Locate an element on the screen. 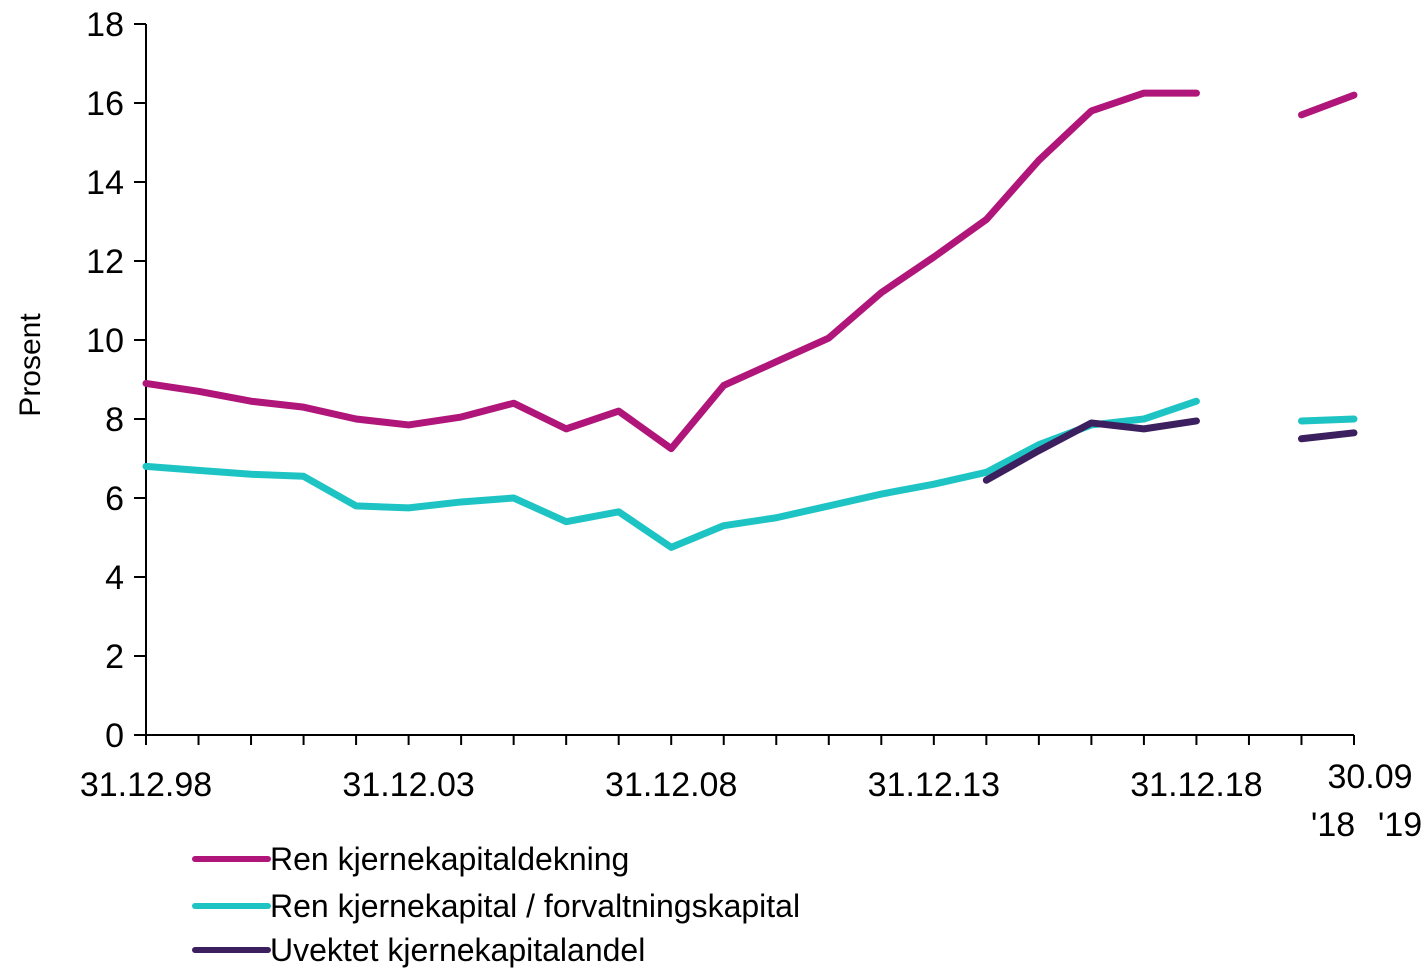  x-tick-label: 31.12.03 is located at coordinates (408, 785).